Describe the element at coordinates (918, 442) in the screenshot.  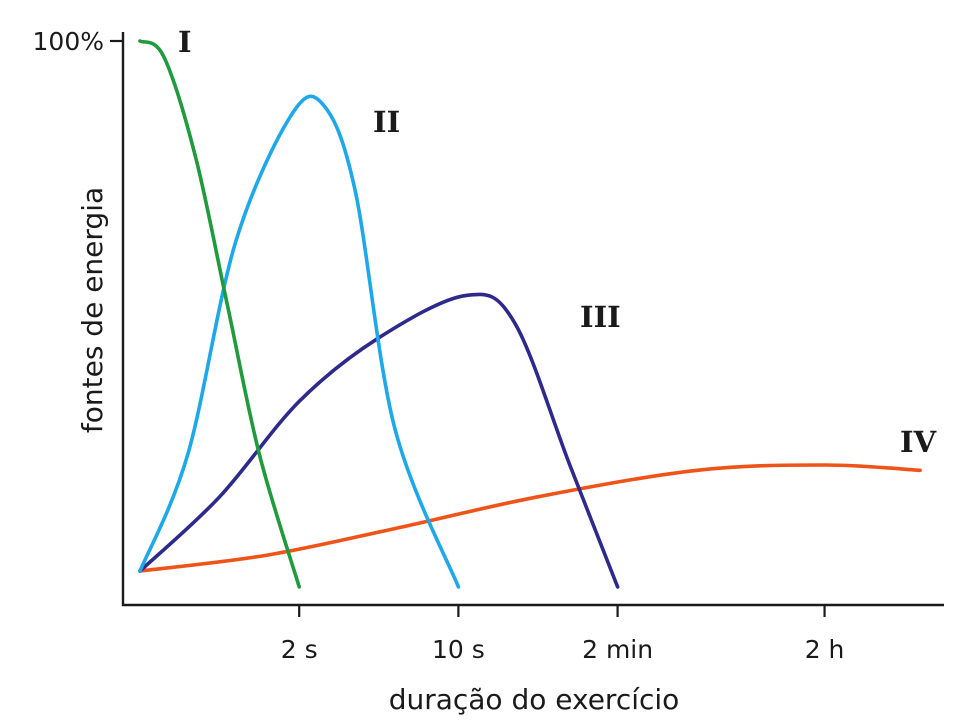
I see `series-label-iv: IV` at that location.